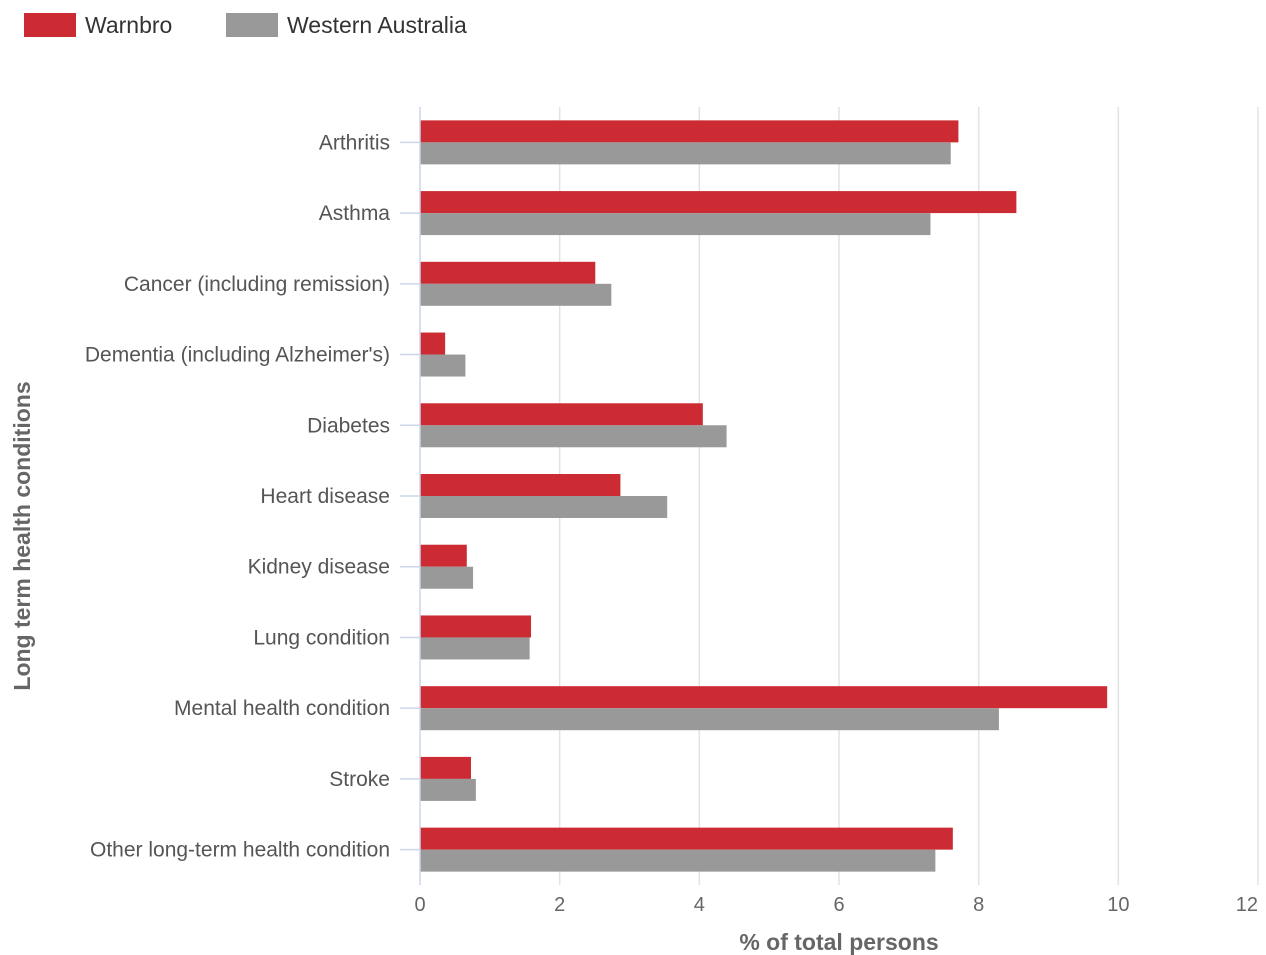 The height and width of the screenshot is (955, 1266). Describe the element at coordinates (319, 567) in the screenshot. I see `category-label: Kidney disease` at that location.